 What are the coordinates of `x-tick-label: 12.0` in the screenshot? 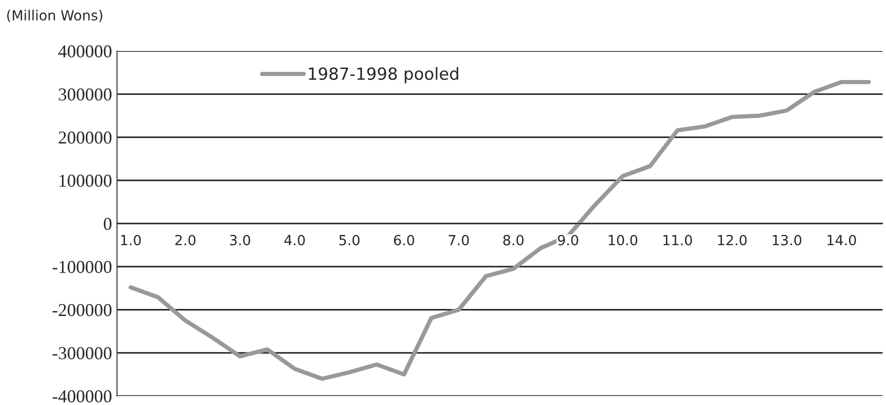 It's located at (732, 240).